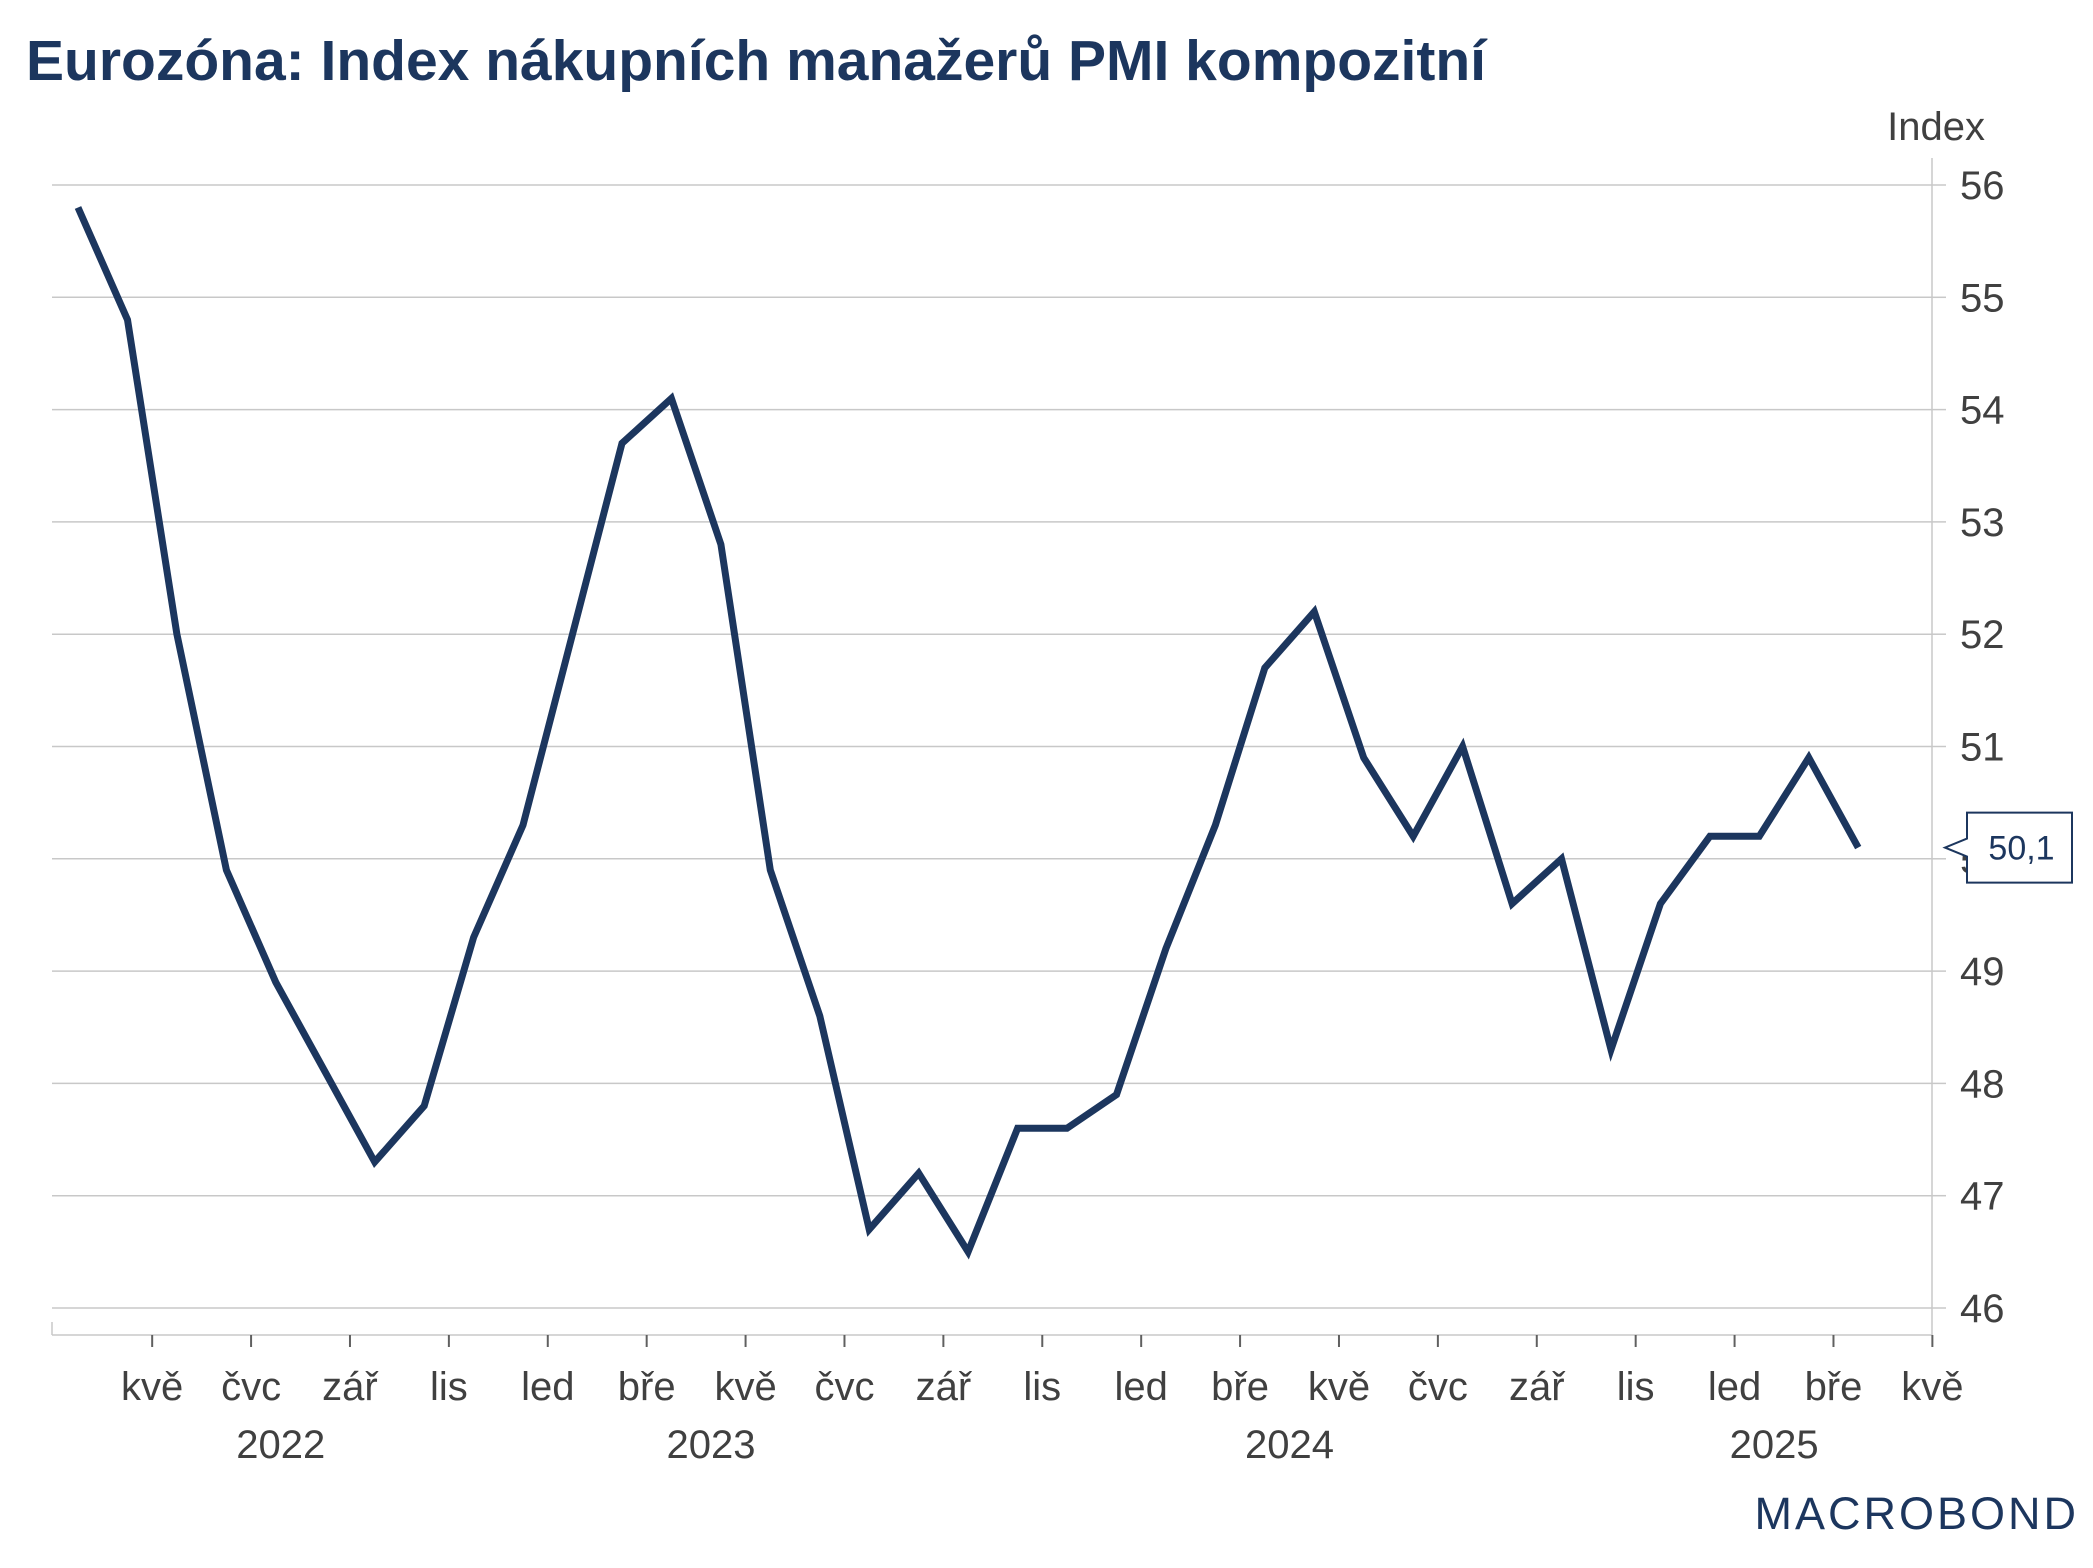 This screenshot has width=2093, height=1568. What do you see at coordinates (1982, 748) in the screenshot?
I see `y-tick-label: 51` at bounding box center [1982, 748].